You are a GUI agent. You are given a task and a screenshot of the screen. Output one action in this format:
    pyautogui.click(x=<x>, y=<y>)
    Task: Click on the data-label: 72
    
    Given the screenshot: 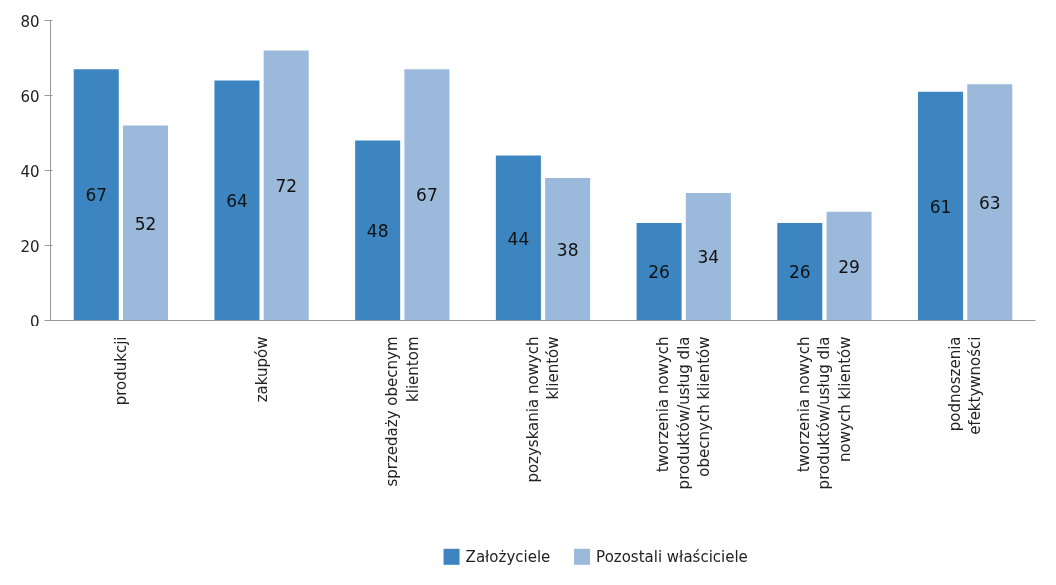 What is the action you would take?
    pyautogui.click(x=286, y=186)
    